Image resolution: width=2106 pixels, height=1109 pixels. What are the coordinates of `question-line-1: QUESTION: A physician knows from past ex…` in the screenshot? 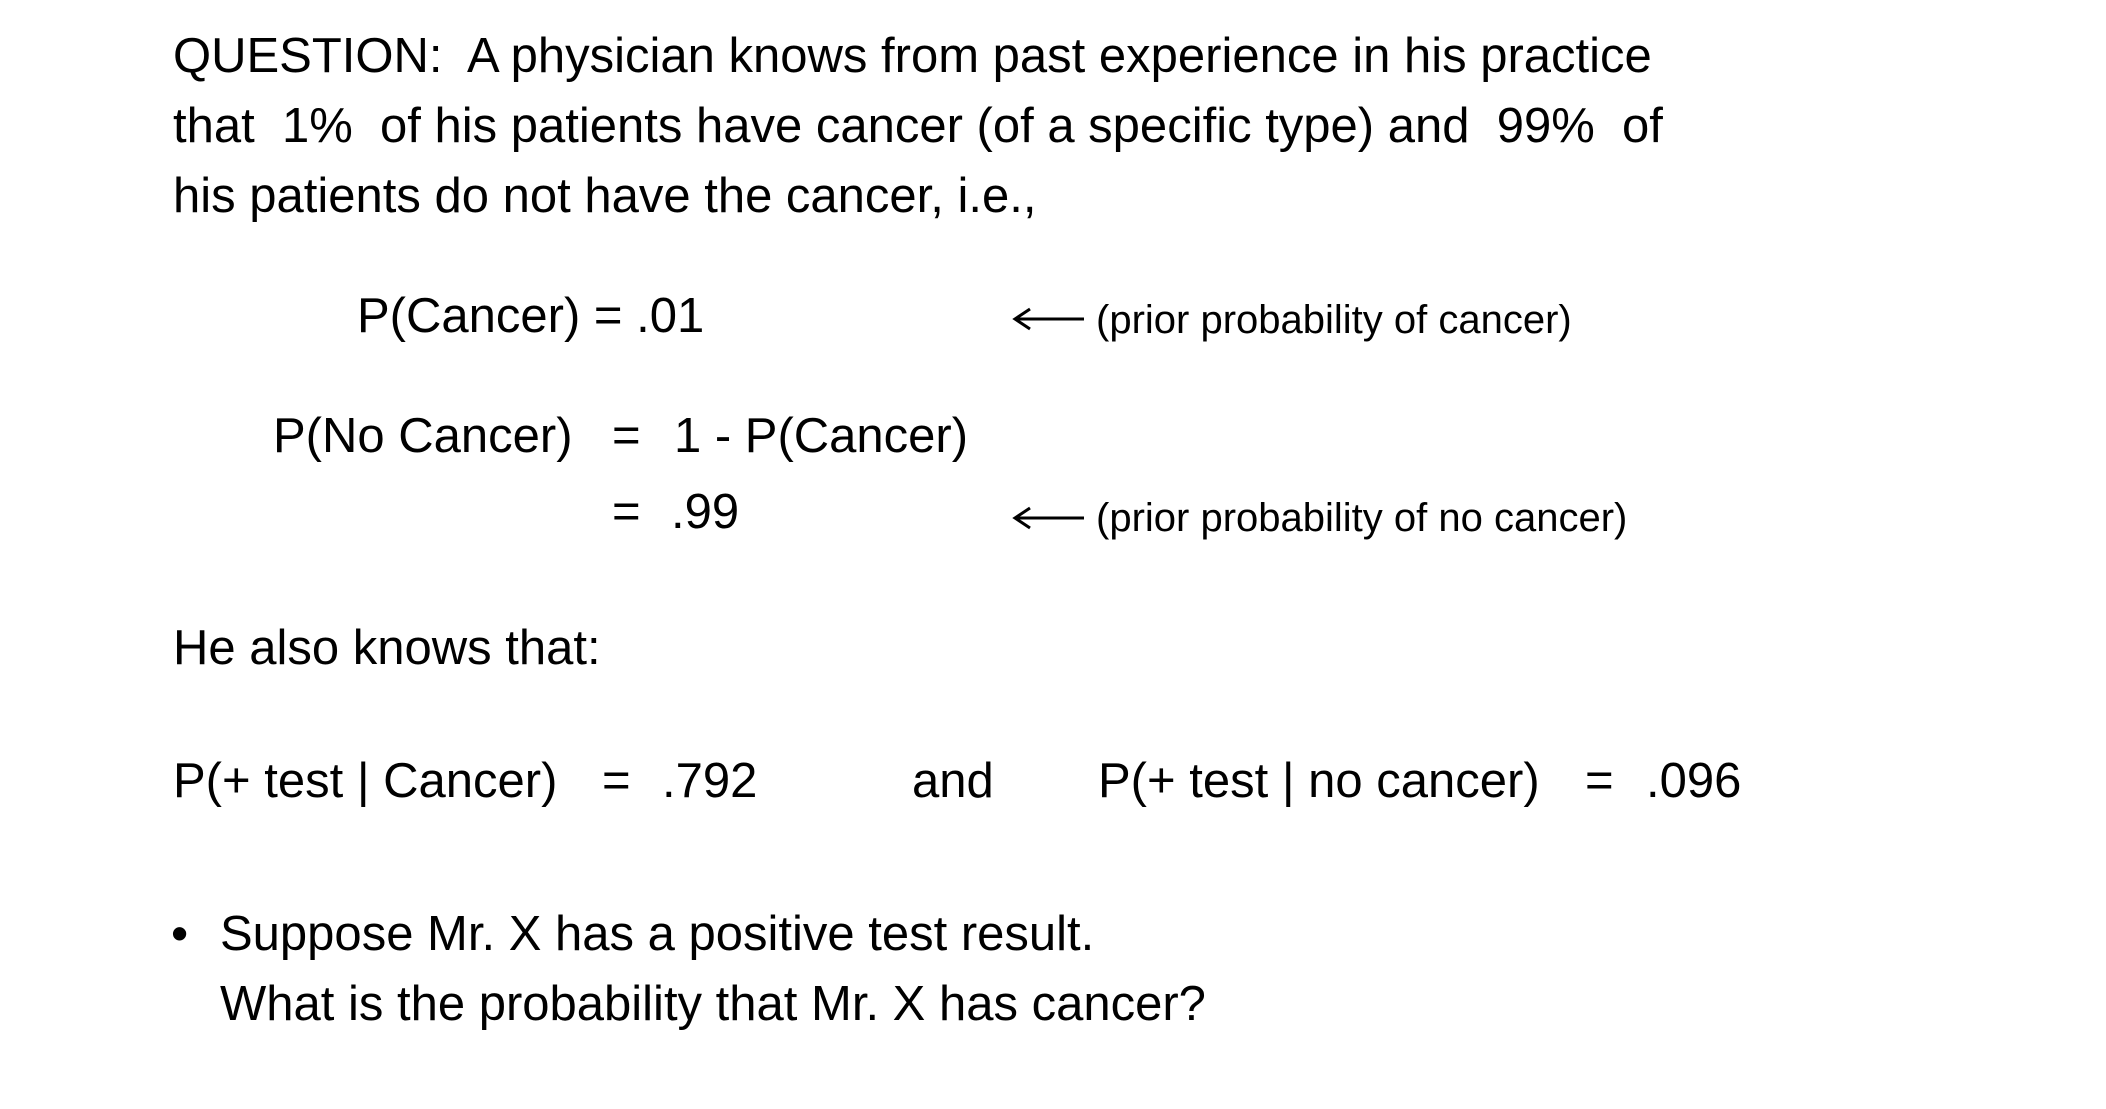 It's located at (912, 56).